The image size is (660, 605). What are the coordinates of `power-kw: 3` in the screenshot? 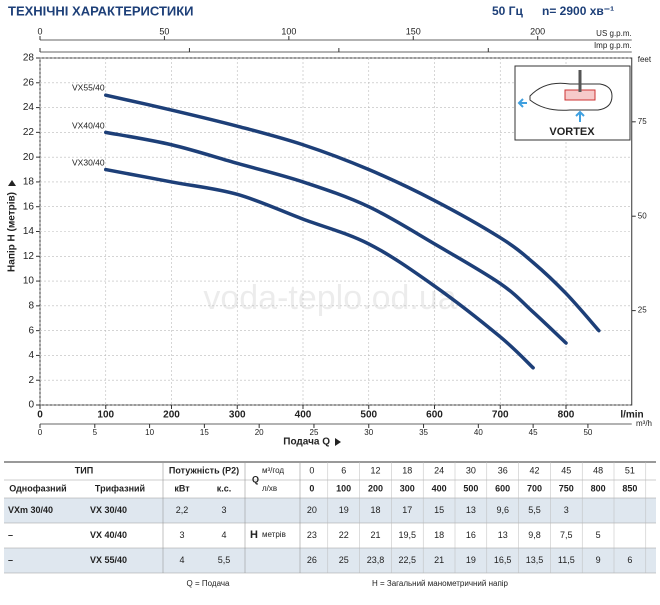 It's located at (181, 535).